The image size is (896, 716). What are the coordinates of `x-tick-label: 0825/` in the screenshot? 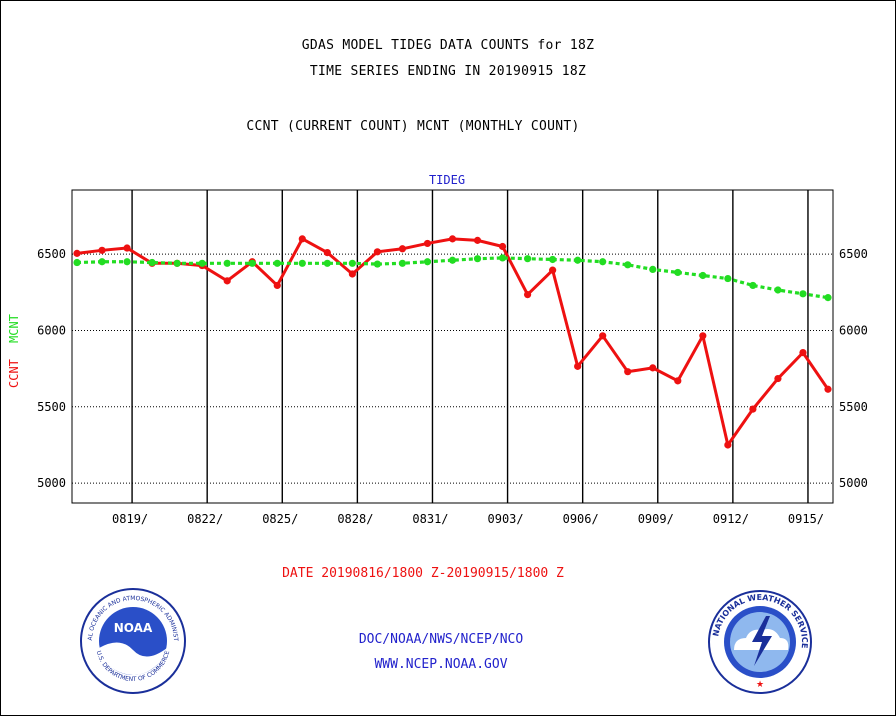 It's located at (280, 519).